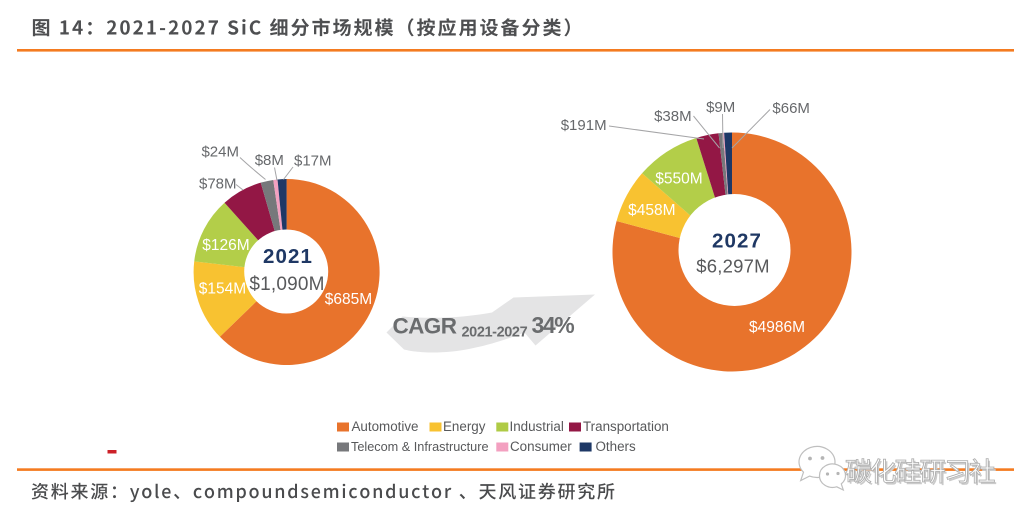  Describe the element at coordinates (313, 161) in the screenshot. I see `svg-text: $17M` at that location.